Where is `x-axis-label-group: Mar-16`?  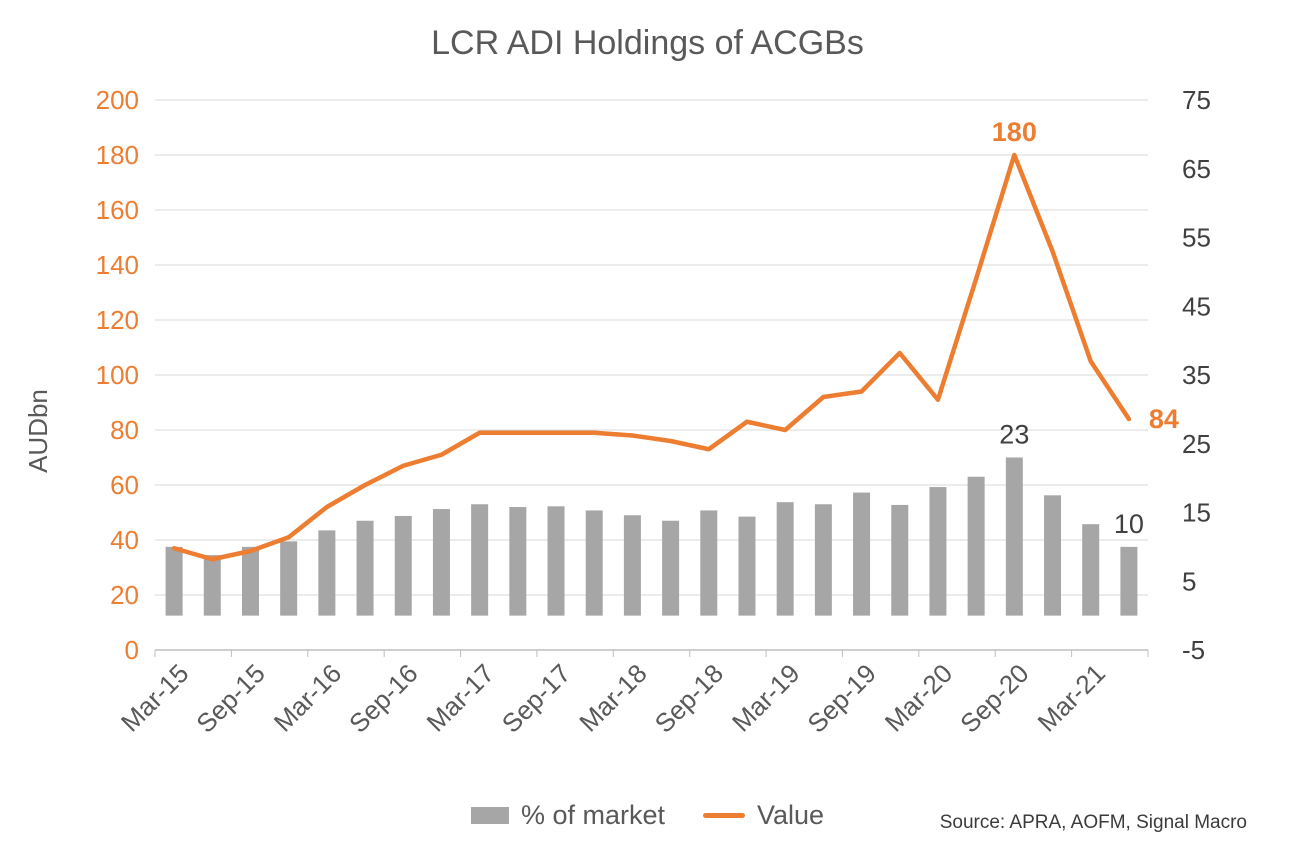 x-axis-label-group: Mar-16 is located at coordinates (307, 697).